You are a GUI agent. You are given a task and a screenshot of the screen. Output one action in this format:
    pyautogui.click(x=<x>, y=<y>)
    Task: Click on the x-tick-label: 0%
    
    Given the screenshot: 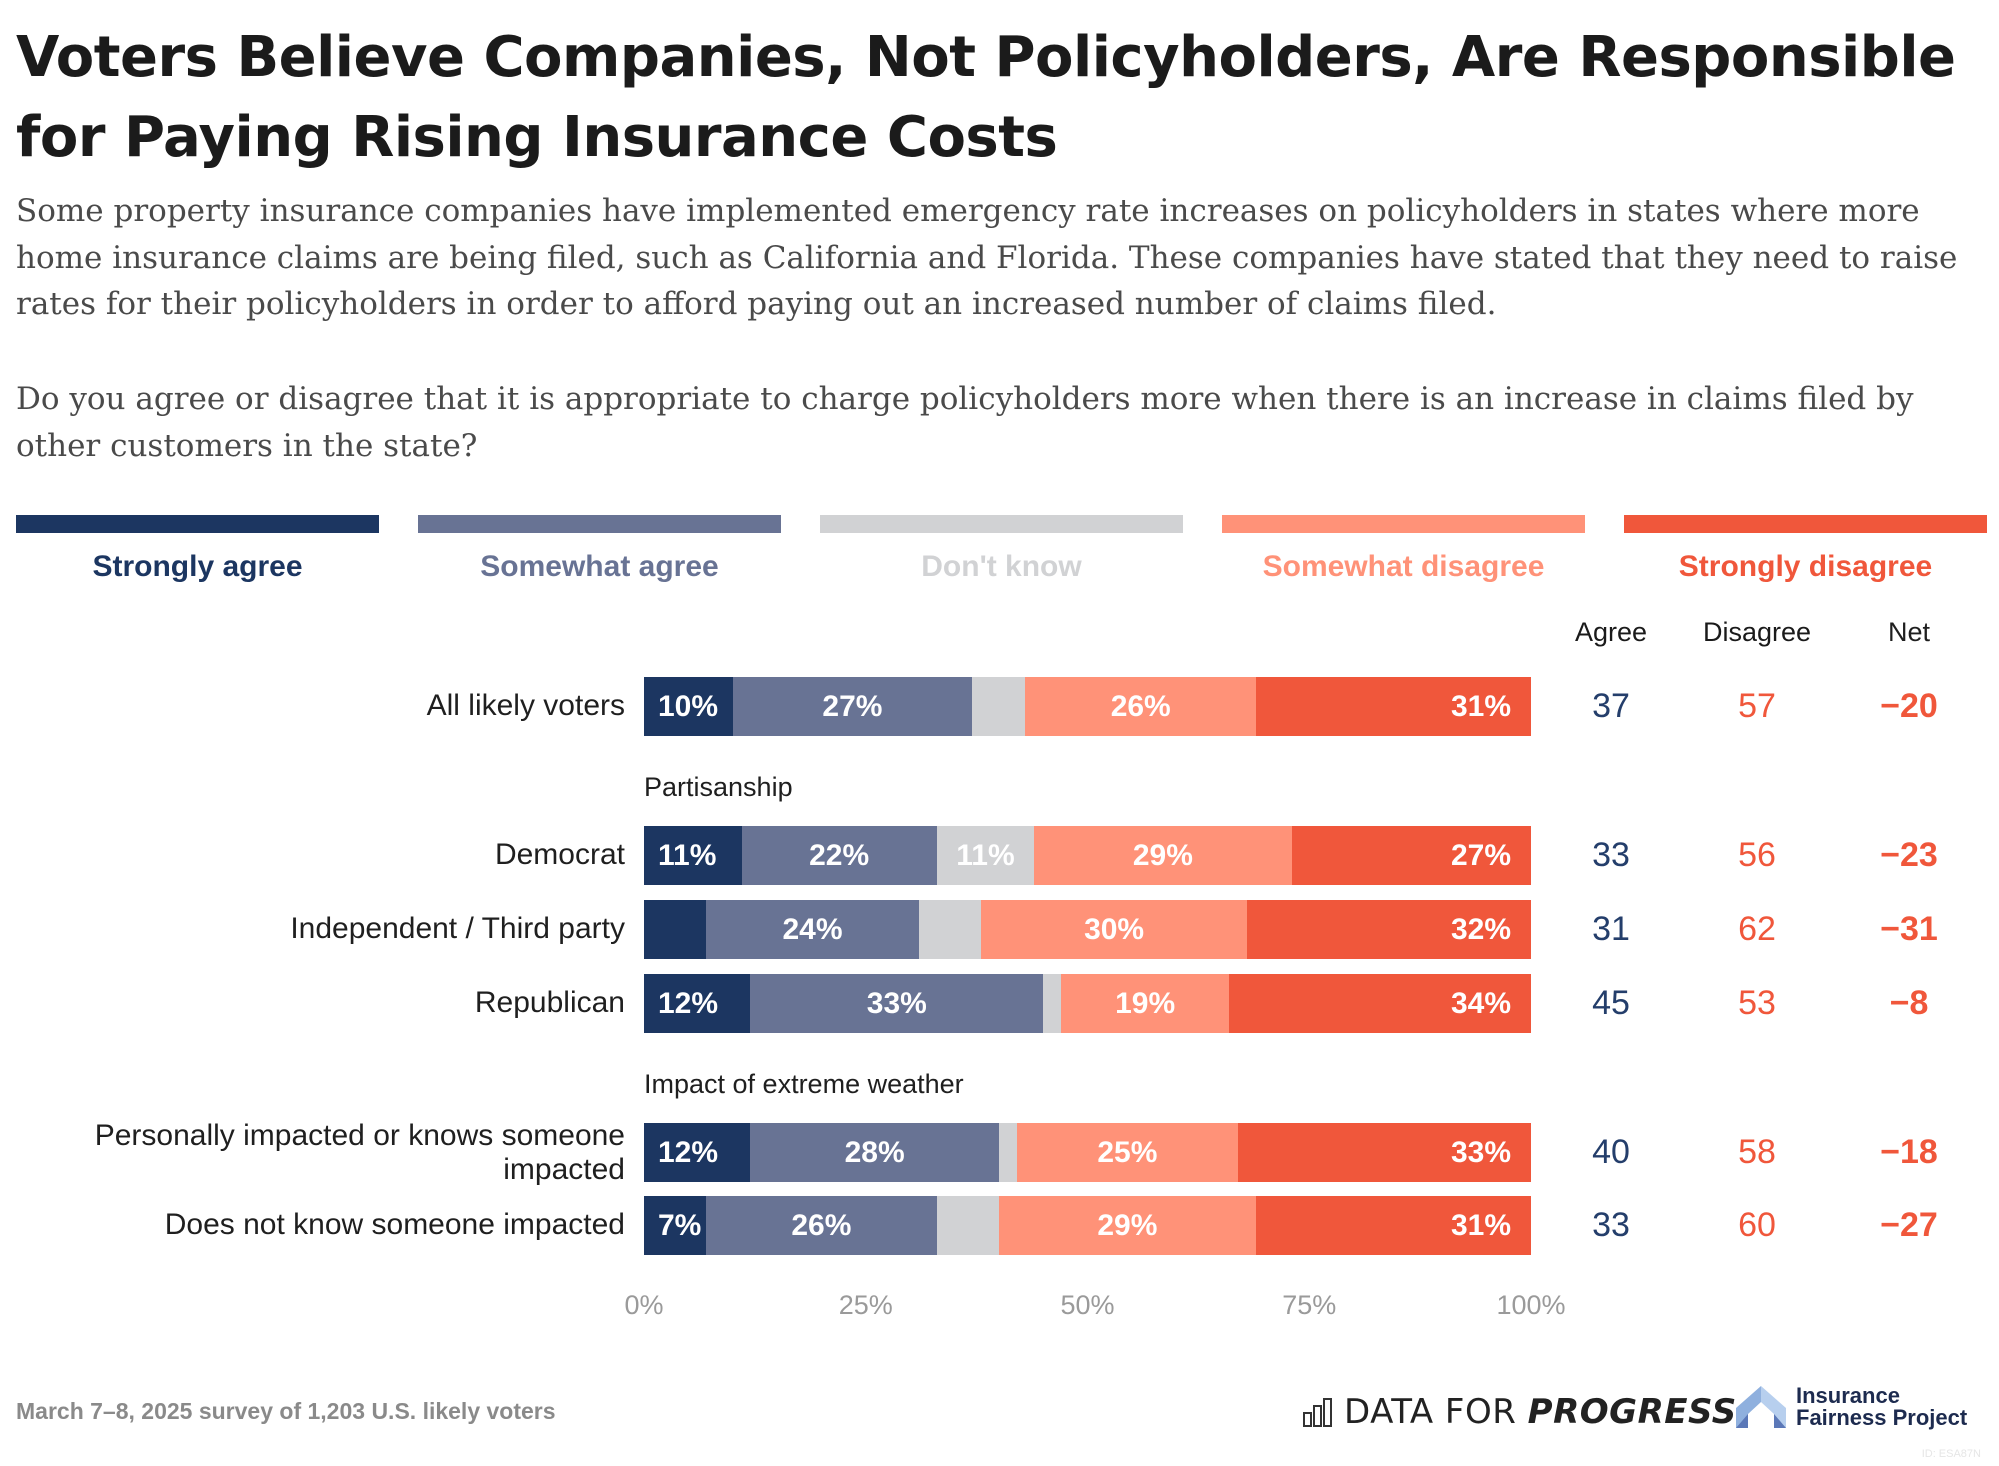 What is the action you would take?
    pyautogui.click(x=644, y=1305)
    